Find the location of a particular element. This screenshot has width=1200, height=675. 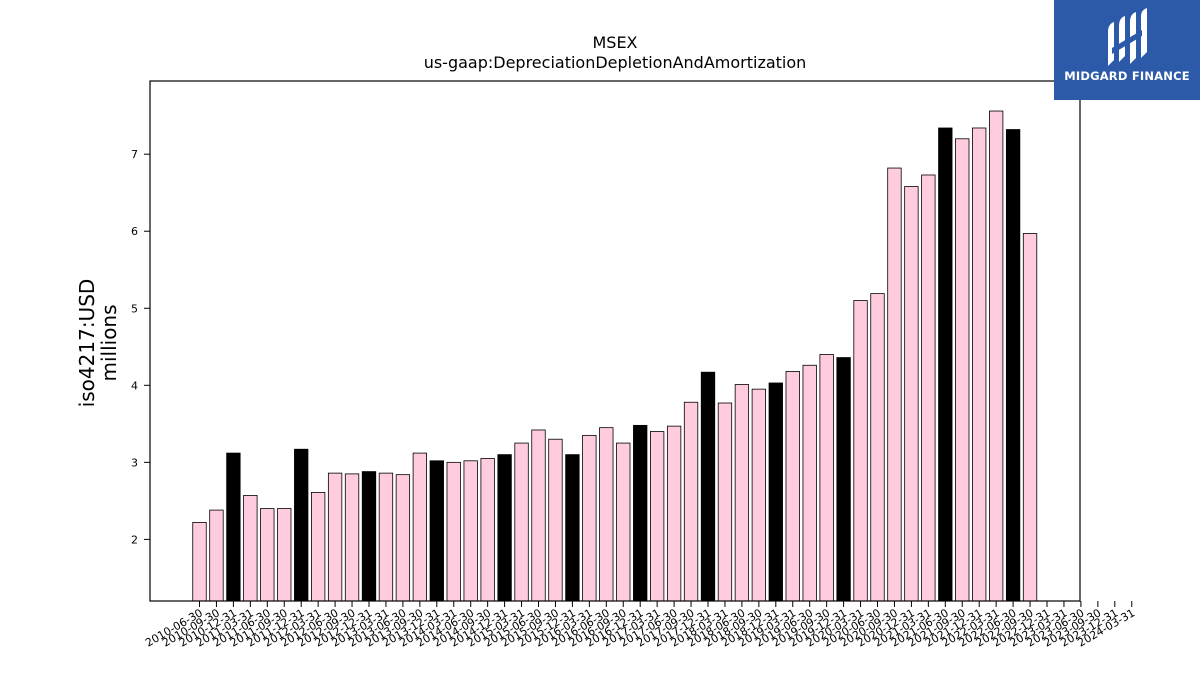

y-tick-label: 2 is located at coordinates (134, 539).